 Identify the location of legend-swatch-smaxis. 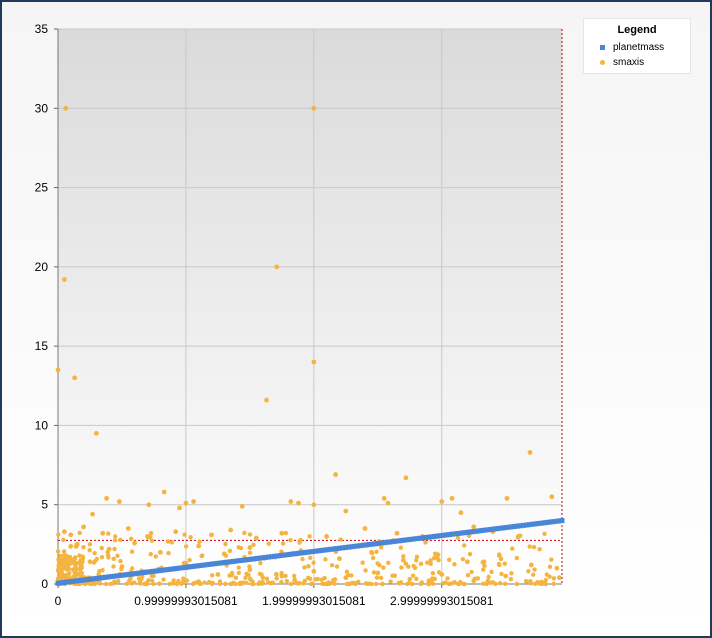
(602, 62).